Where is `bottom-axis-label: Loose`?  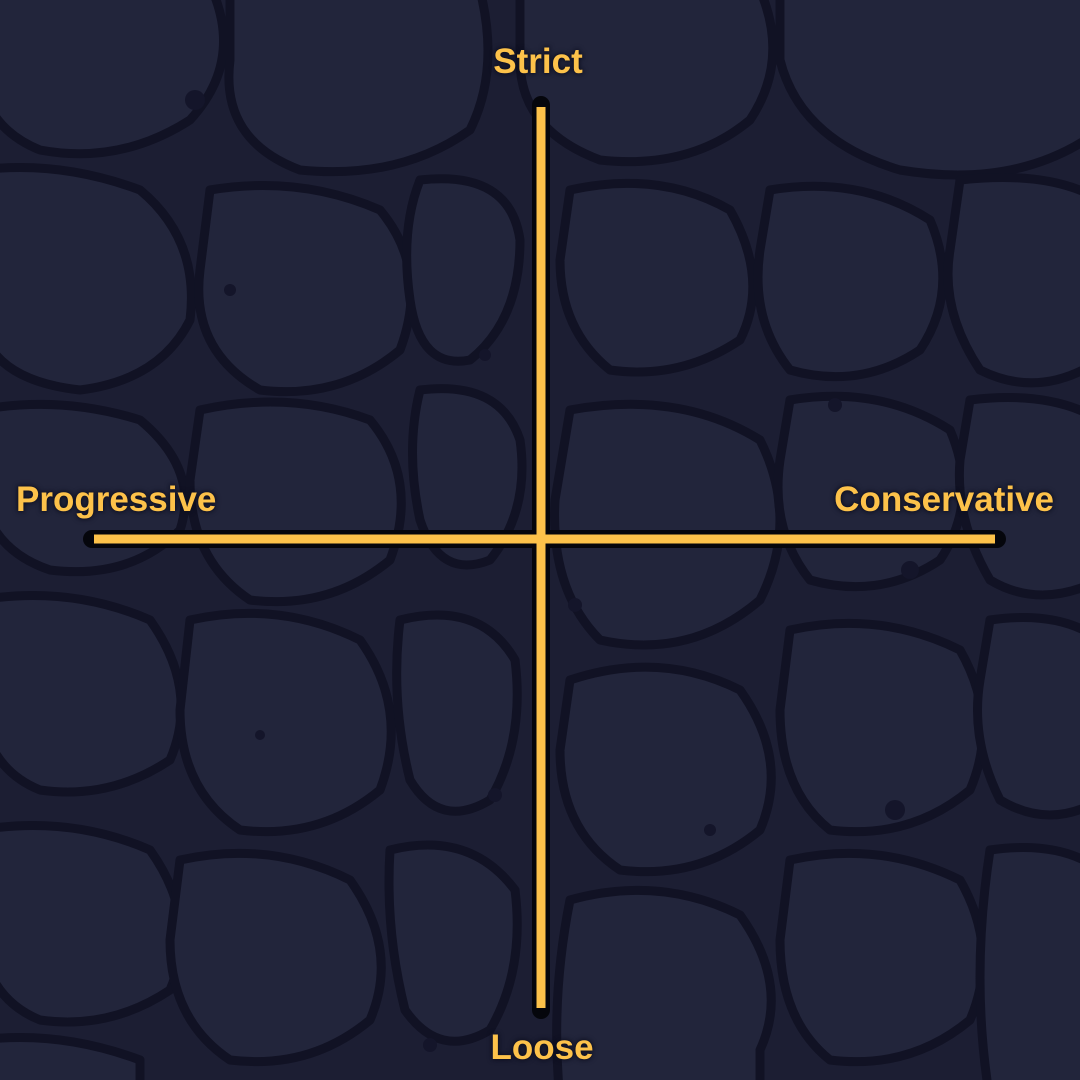
bottom-axis-label: Loose is located at coordinates (542, 1047).